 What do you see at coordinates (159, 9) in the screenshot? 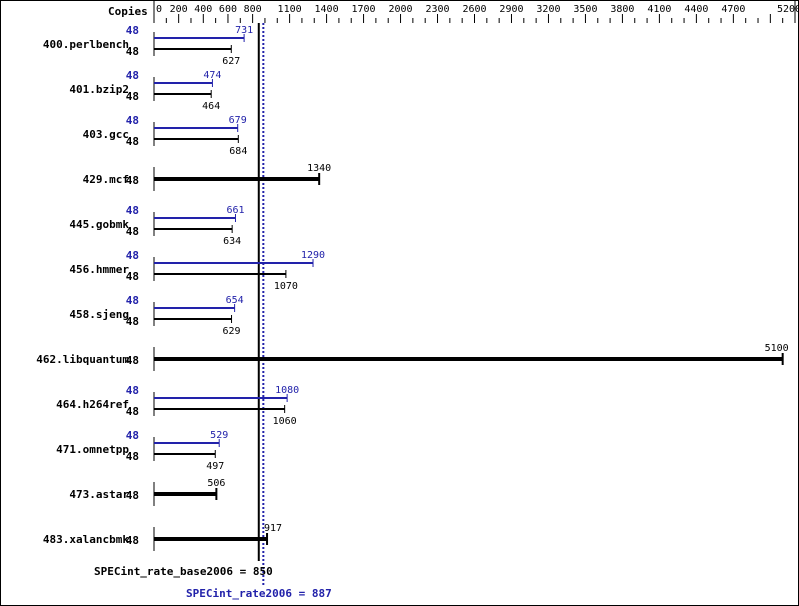
I see `x-tick-label: 0` at bounding box center [159, 9].